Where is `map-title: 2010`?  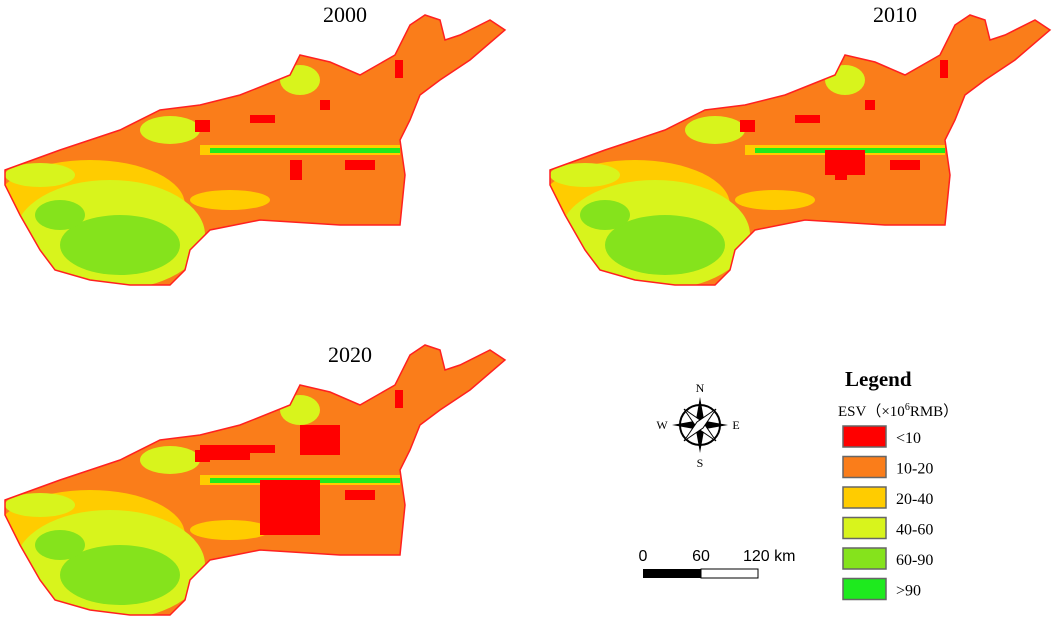 map-title: 2010 is located at coordinates (895, 14).